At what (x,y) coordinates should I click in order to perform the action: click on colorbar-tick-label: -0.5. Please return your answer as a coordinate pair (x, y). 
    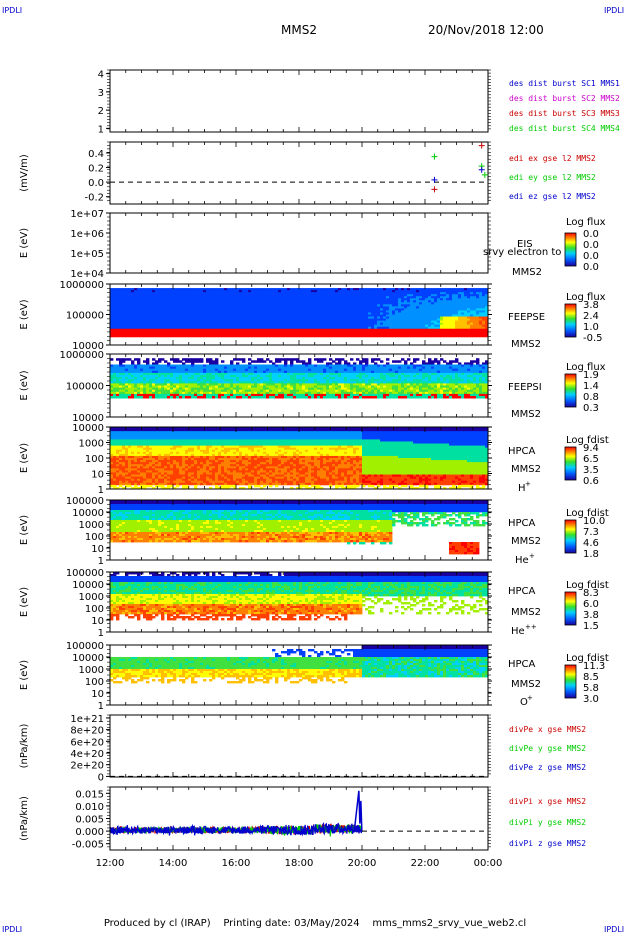
    Looking at the image, I should click on (593, 338).